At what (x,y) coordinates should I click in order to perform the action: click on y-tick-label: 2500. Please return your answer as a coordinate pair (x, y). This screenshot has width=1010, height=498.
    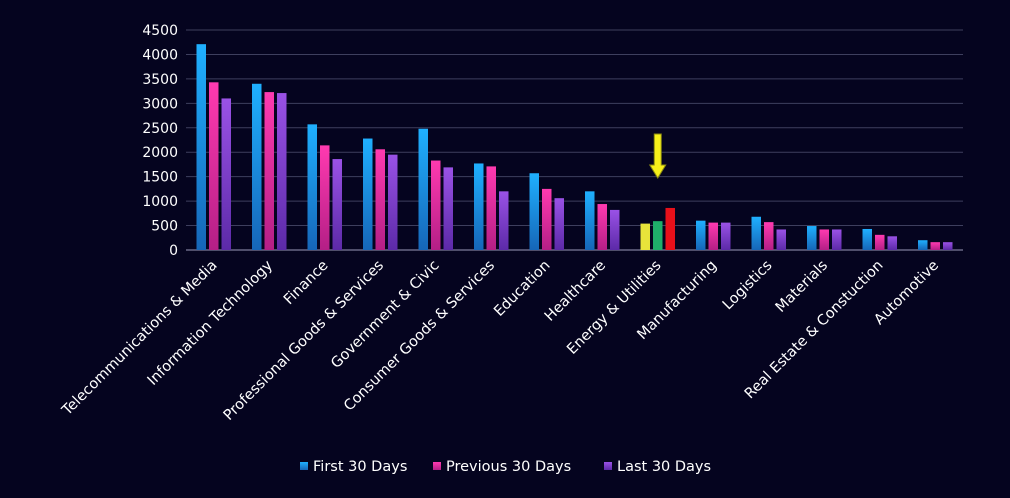
    Looking at the image, I should click on (160, 129).